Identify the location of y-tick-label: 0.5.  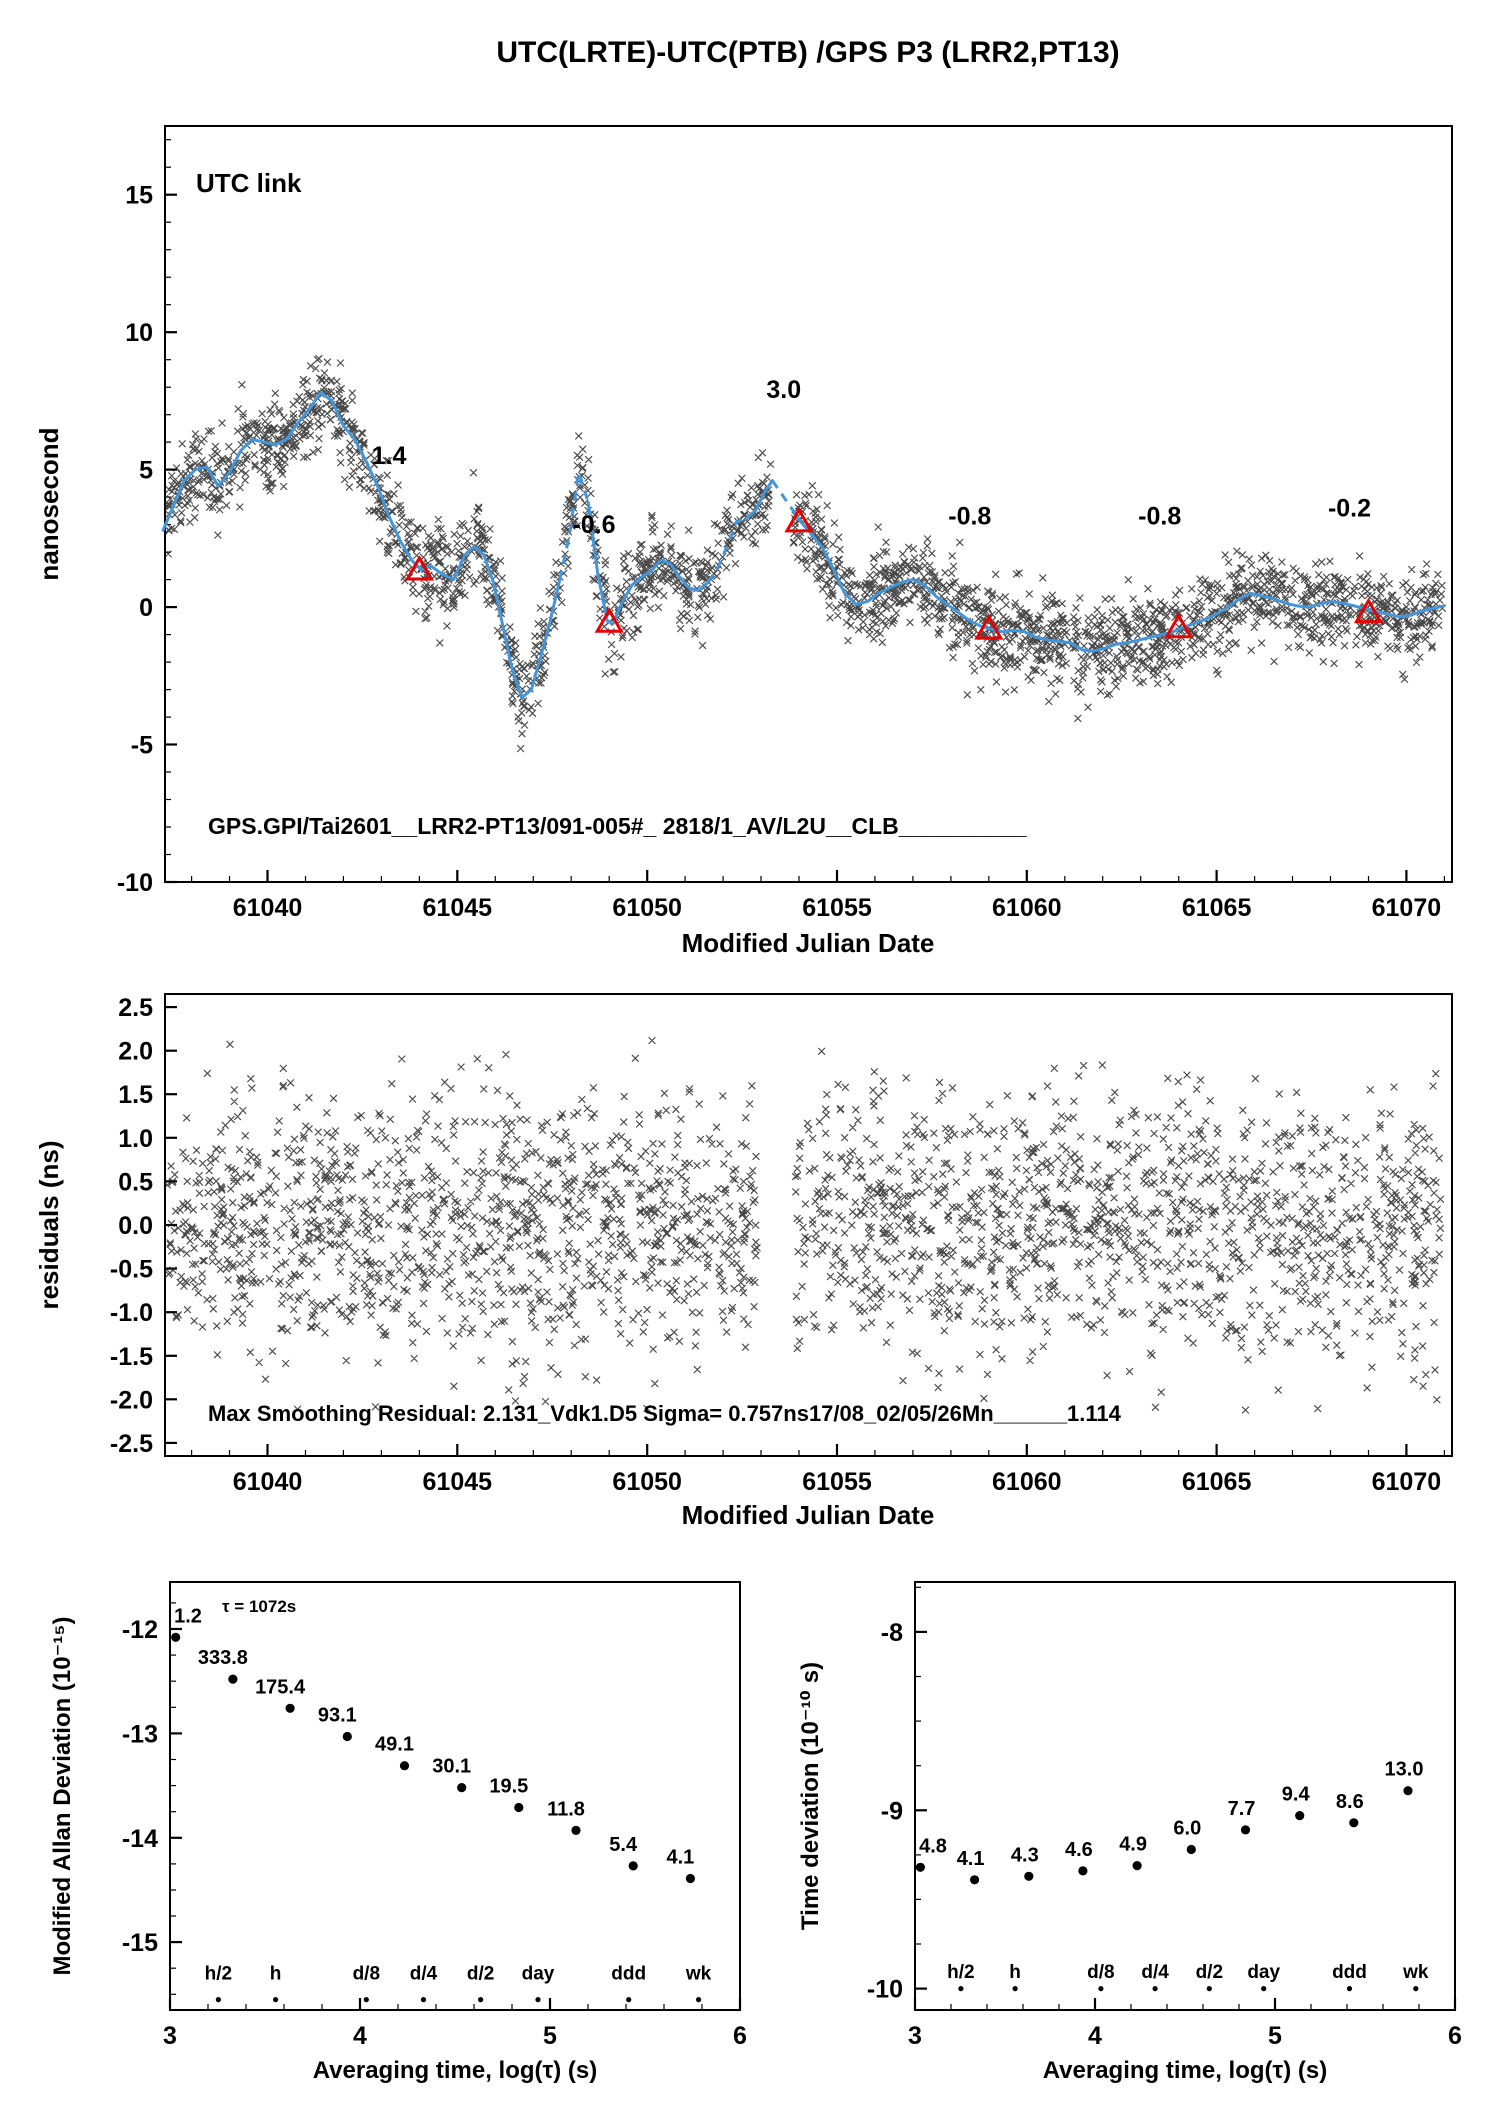
(135, 1182).